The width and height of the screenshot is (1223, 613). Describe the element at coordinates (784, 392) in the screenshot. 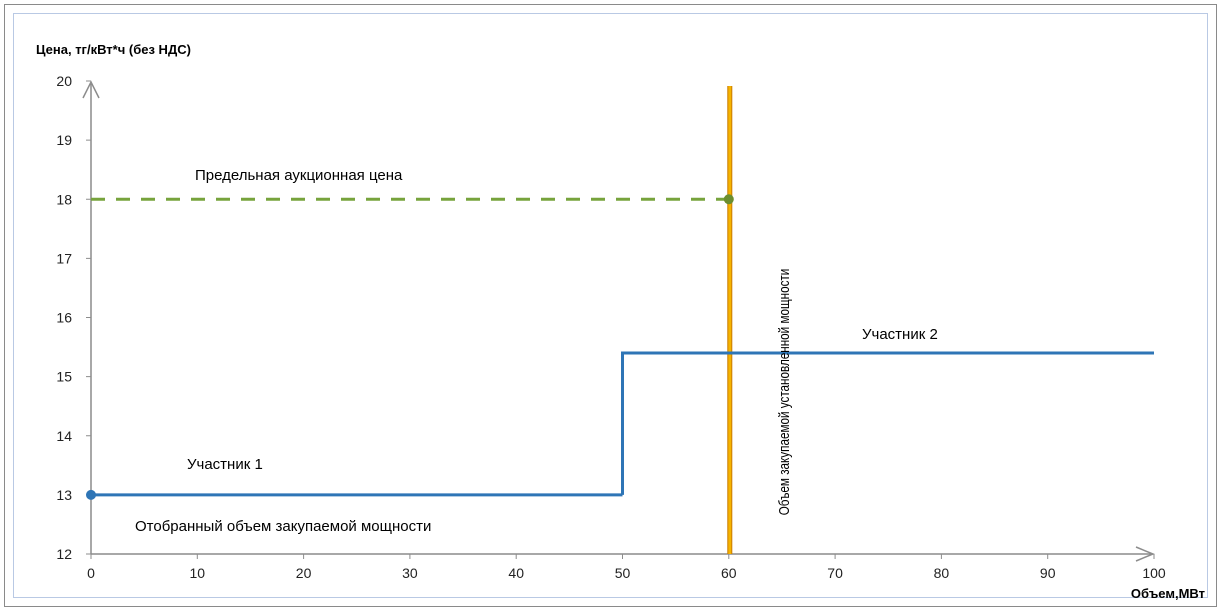

I see `installed-capacity-label: Объем закупаемой установленной мощности` at that location.